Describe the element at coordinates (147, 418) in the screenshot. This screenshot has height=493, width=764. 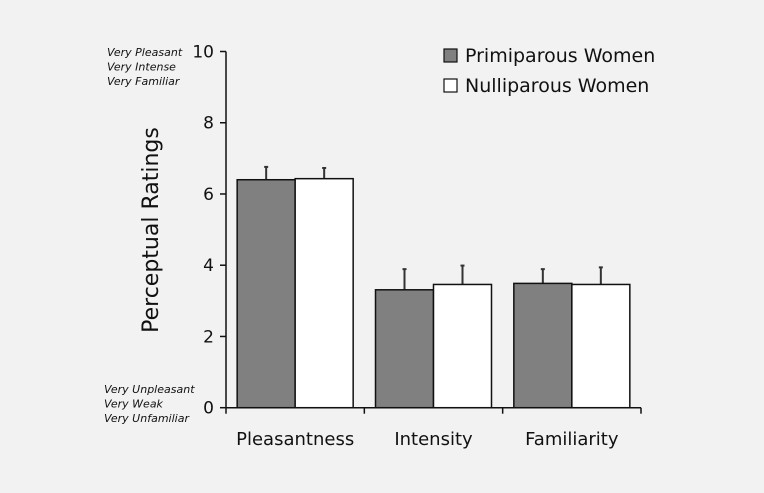
I see `scale-anchor-bottom: Very Unfamiliar` at that location.